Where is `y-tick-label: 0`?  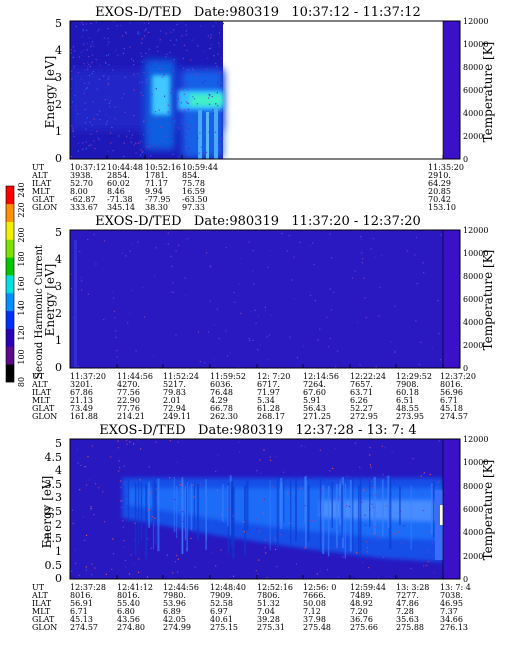 y-tick-label: 0 is located at coordinates (58, 367).